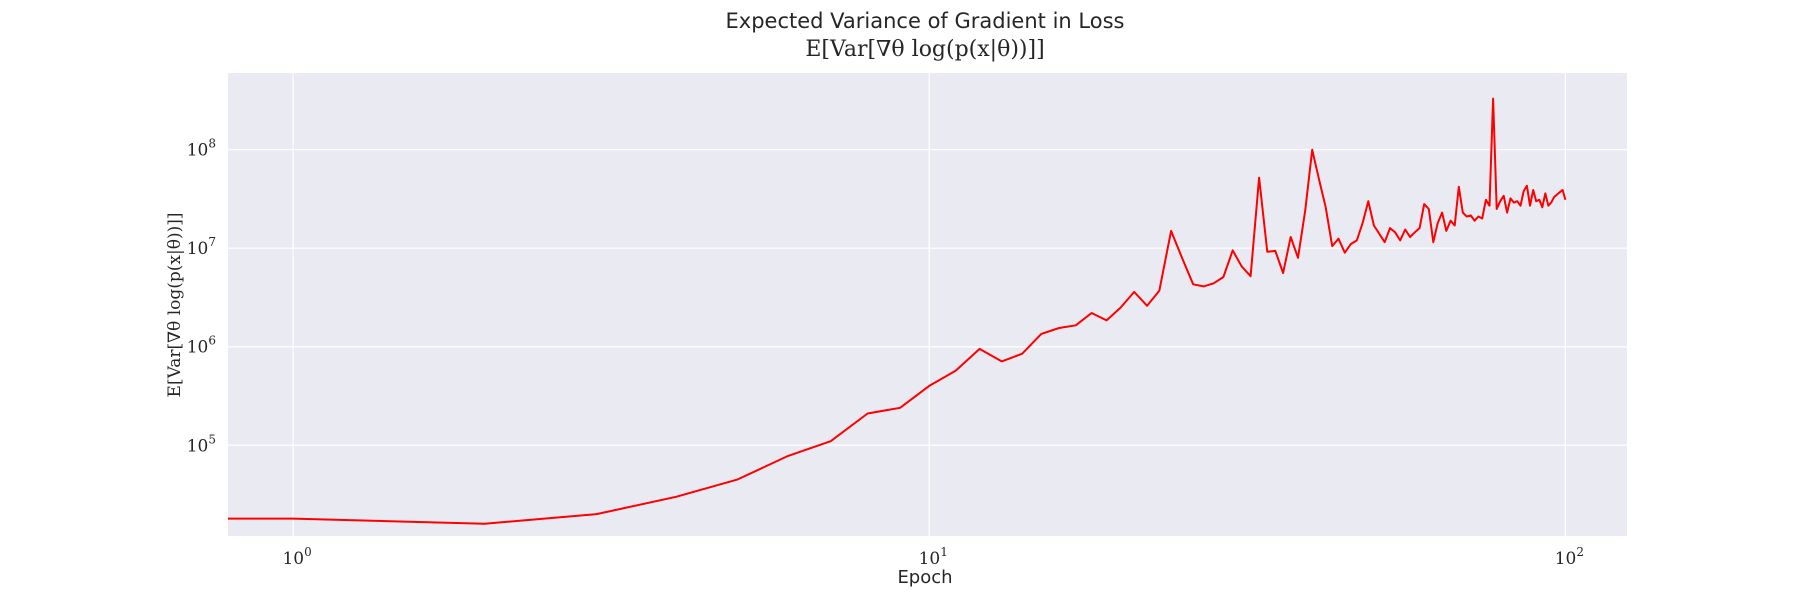 The width and height of the screenshot is (1800, 600). What do you see at coordinates (201, 247) in the screenshot?
I see `y-tick-label: 10⁷` at bounding box center [201, 247].